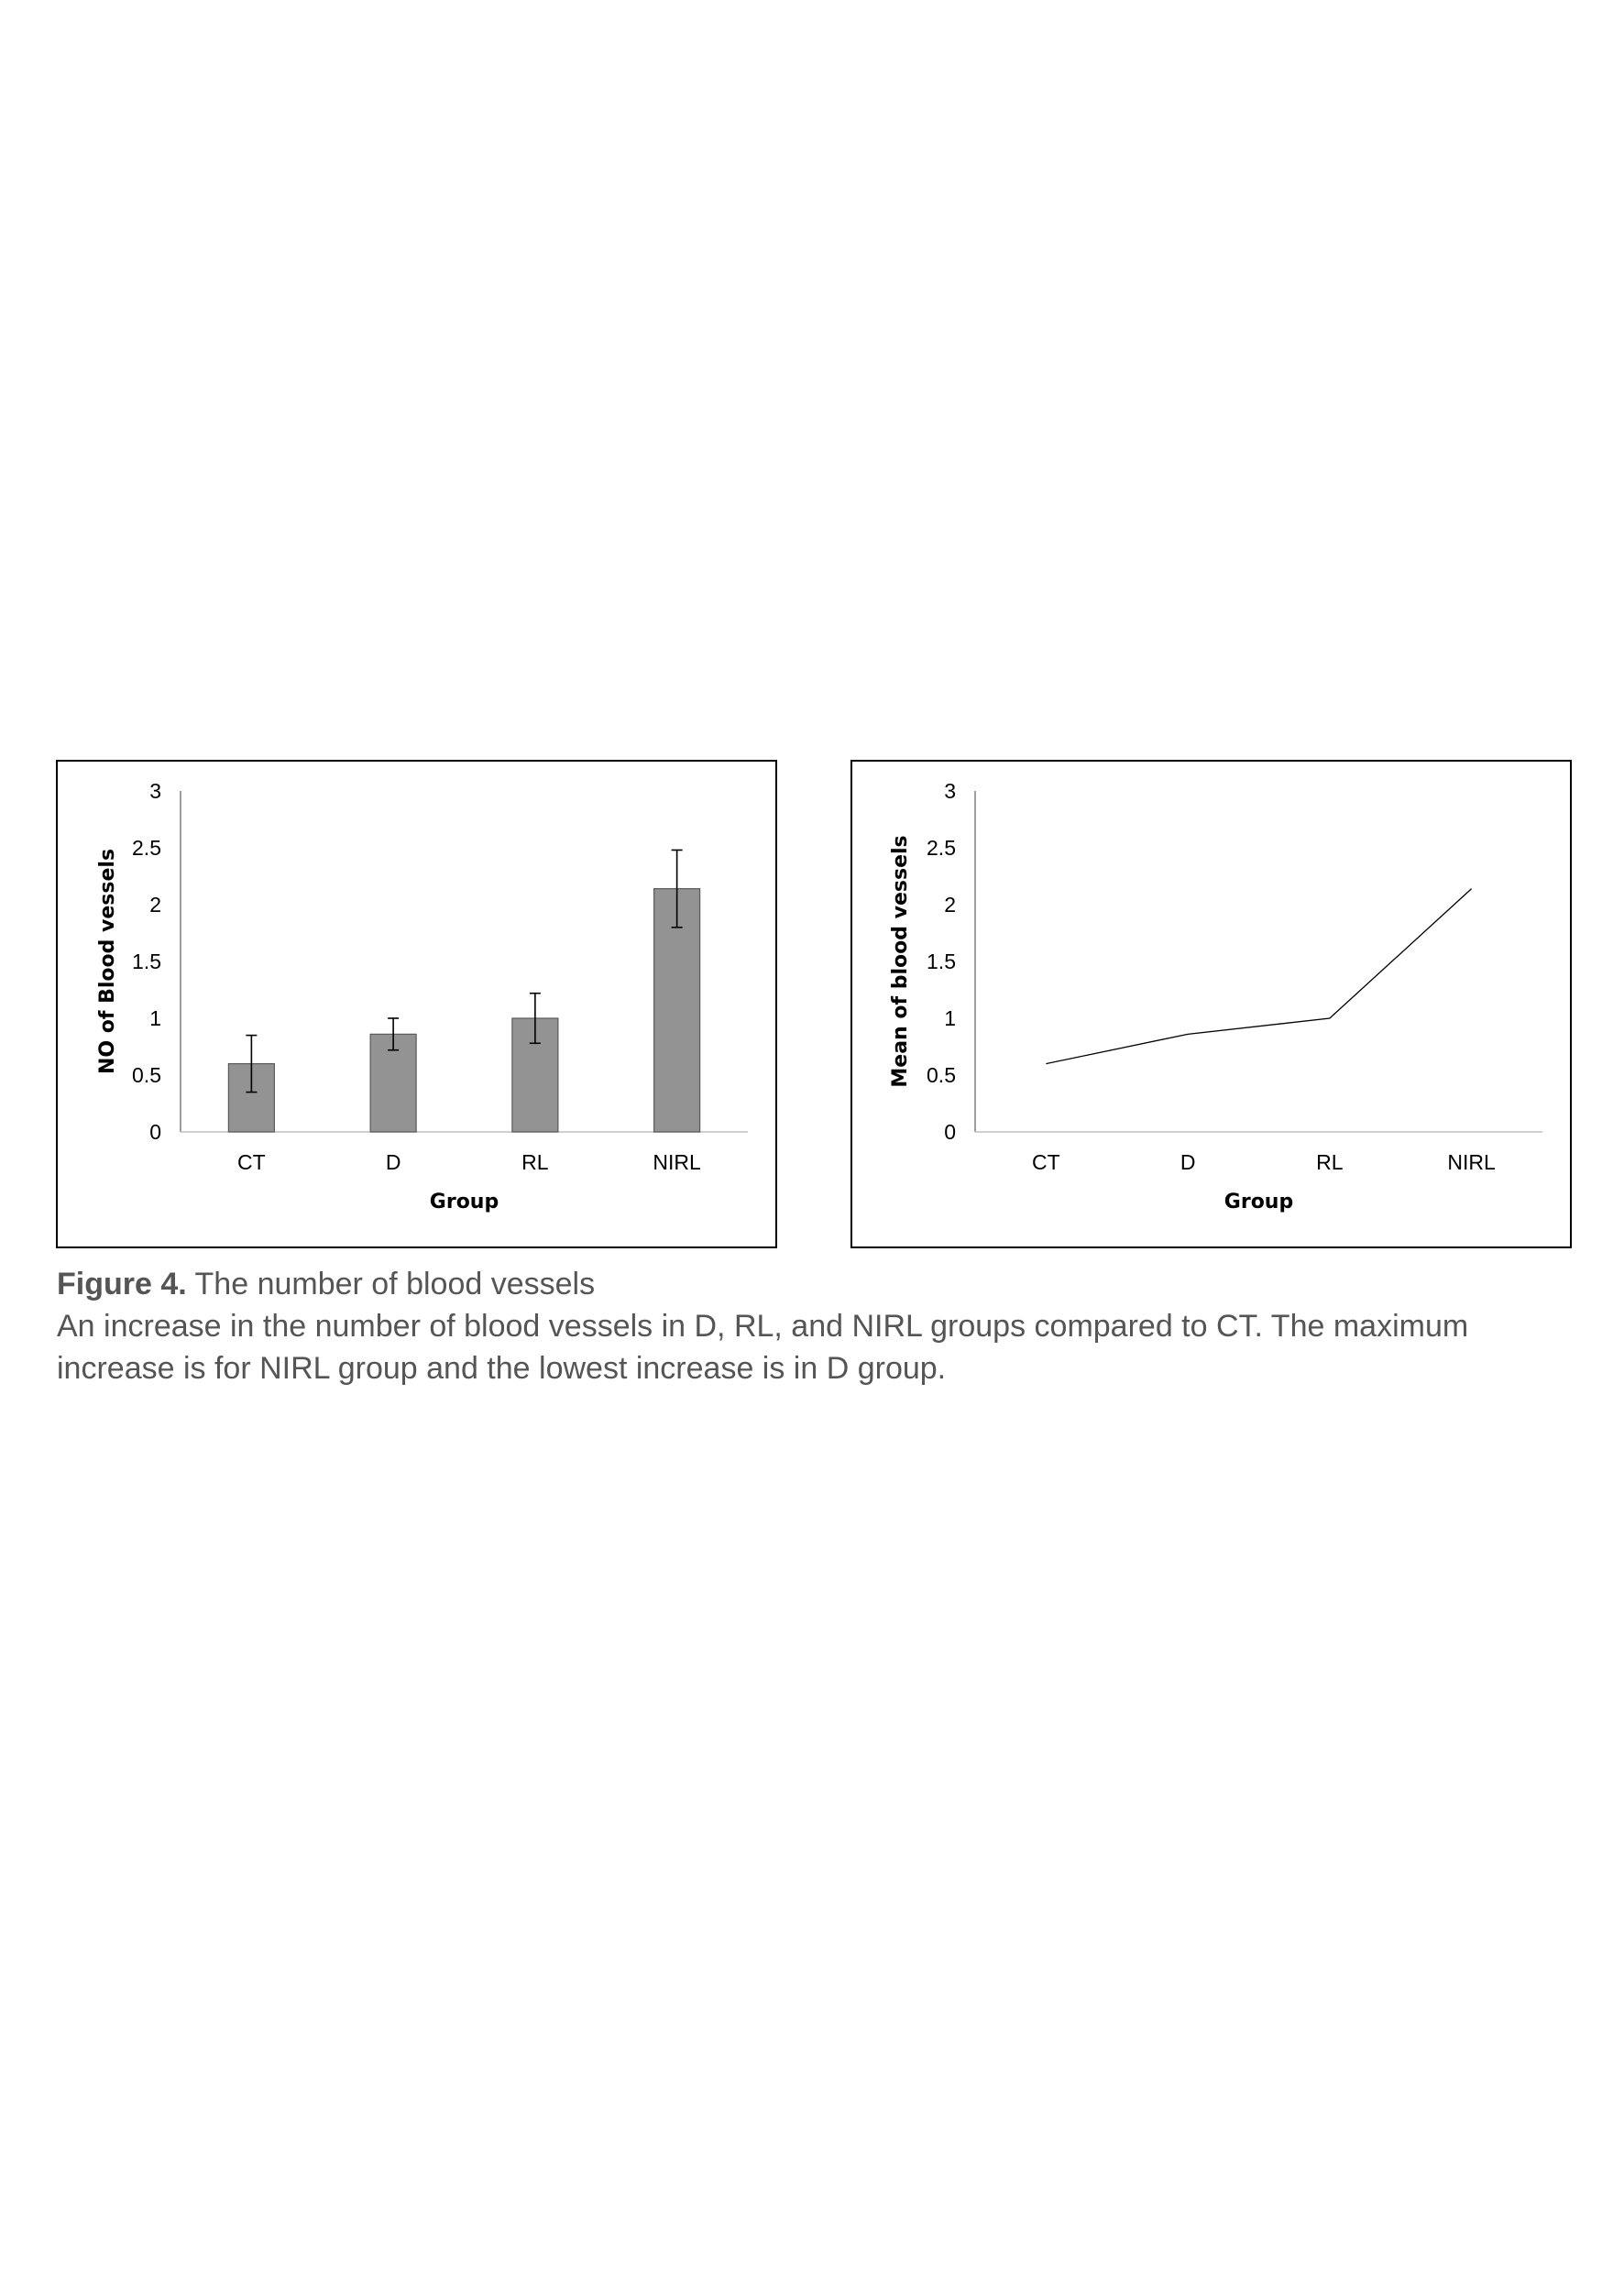 This screenshot has height=2273, width=1624. I want to click on bar-D, so click(393, 1083).